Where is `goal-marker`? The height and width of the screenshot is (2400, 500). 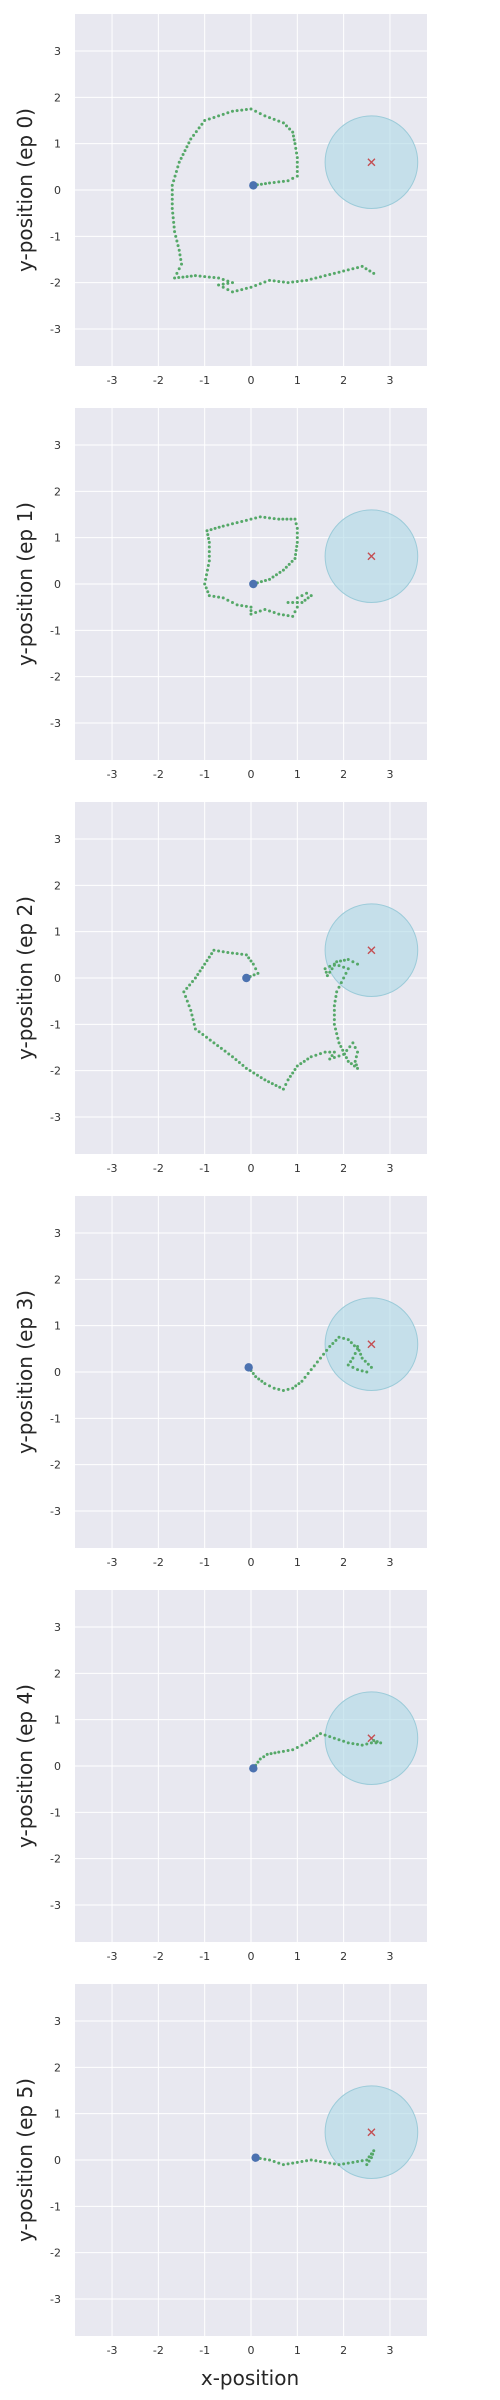 goal-marker is located at coordinates (371, 162).